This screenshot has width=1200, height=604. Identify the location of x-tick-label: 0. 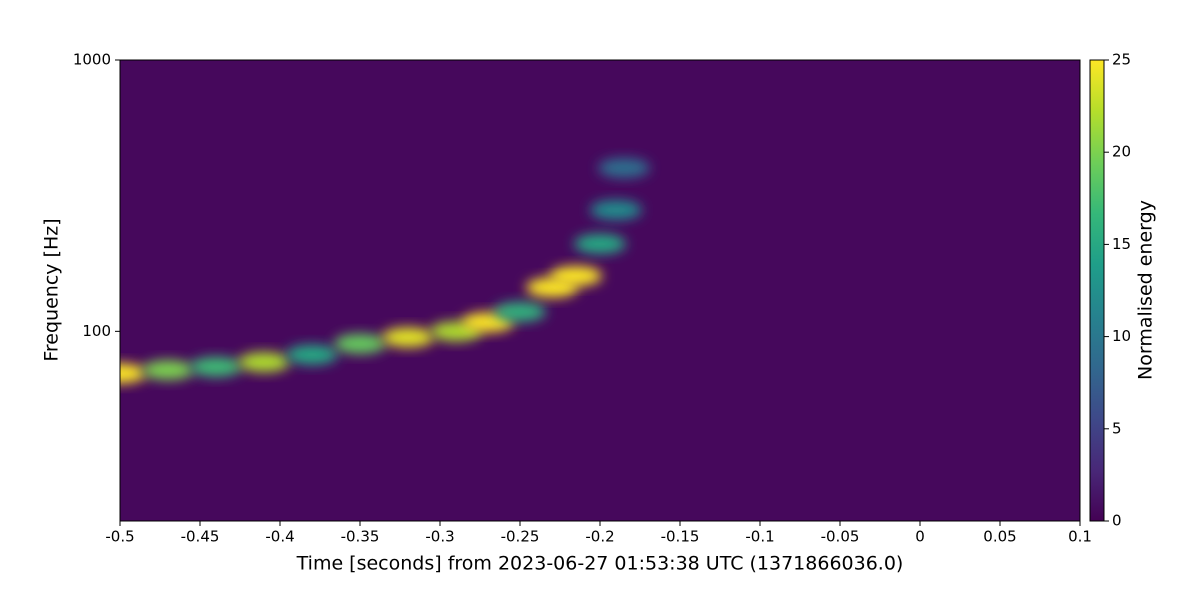
(920, 537).